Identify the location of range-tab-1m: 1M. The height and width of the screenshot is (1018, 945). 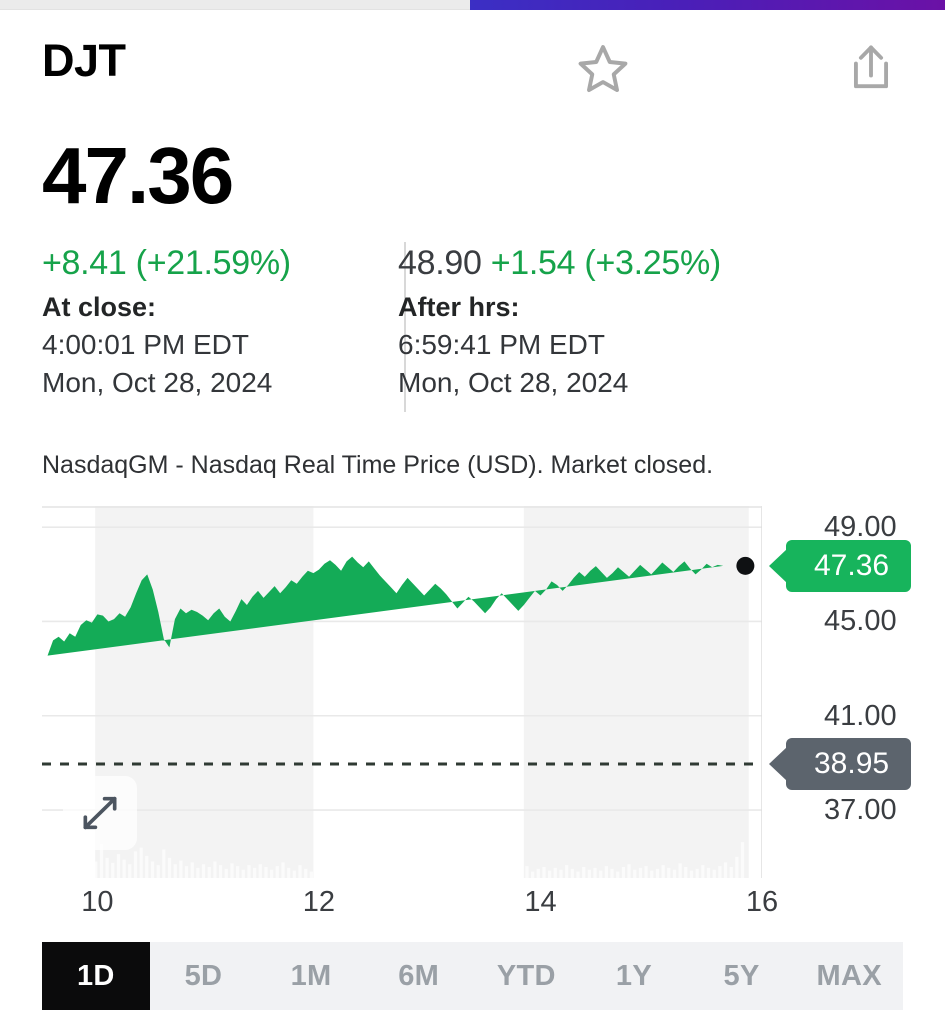
(311, 975).